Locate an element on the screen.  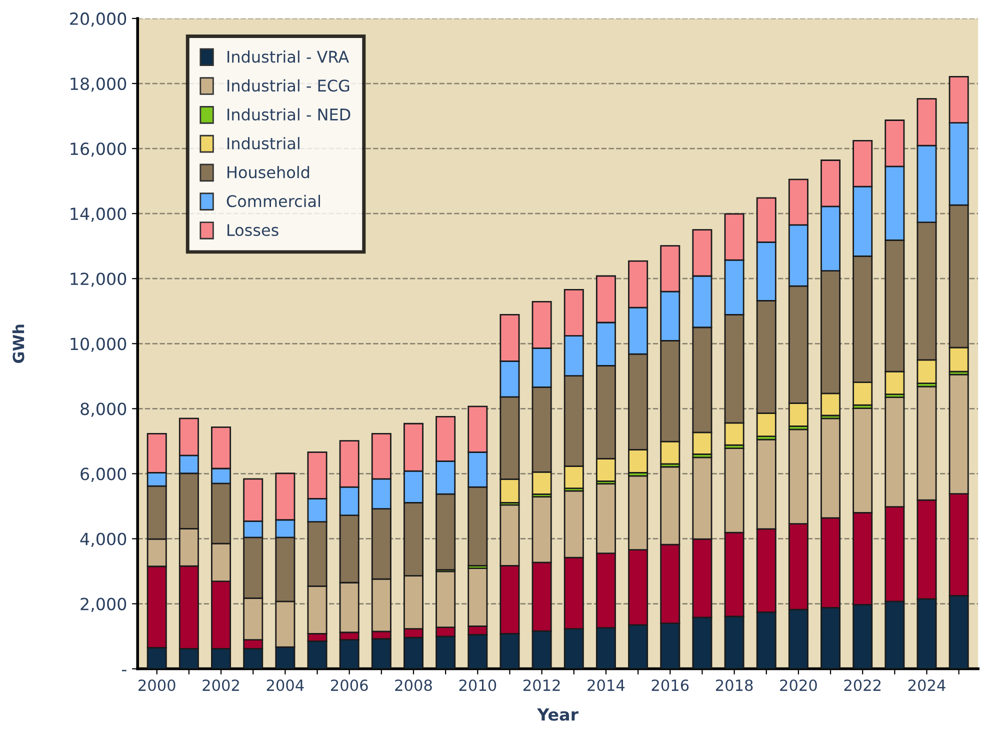
legend-label: Household is located at coordinates (269, 172).